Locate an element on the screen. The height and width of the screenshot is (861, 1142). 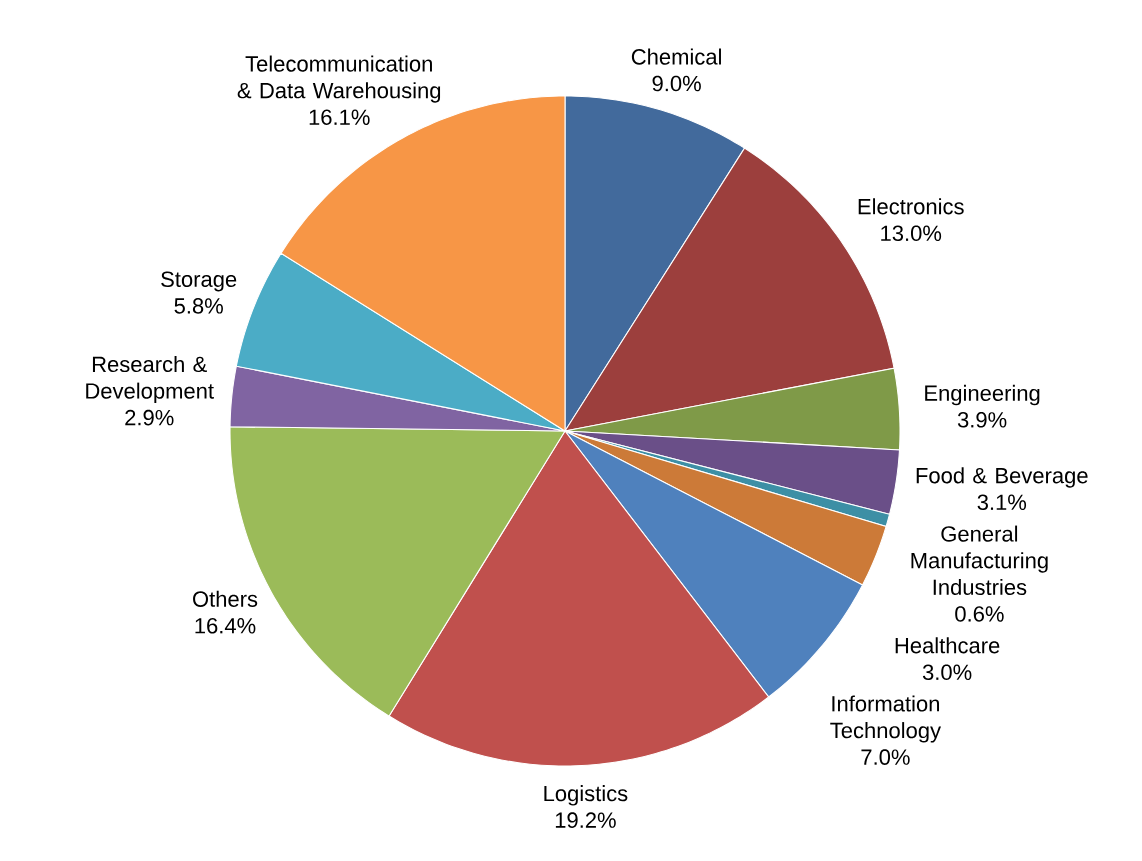
slice-label: General Manufacturing Industries is located at coordinates (979, 560).